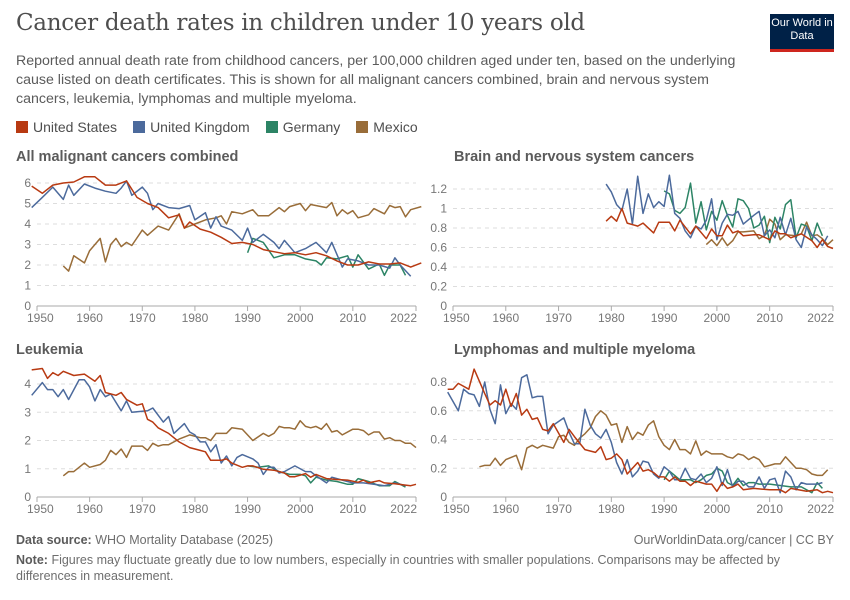  Describe the element at coordinates (395, 127) in the screenshot. I see `legend-label: Mexico` at that location.